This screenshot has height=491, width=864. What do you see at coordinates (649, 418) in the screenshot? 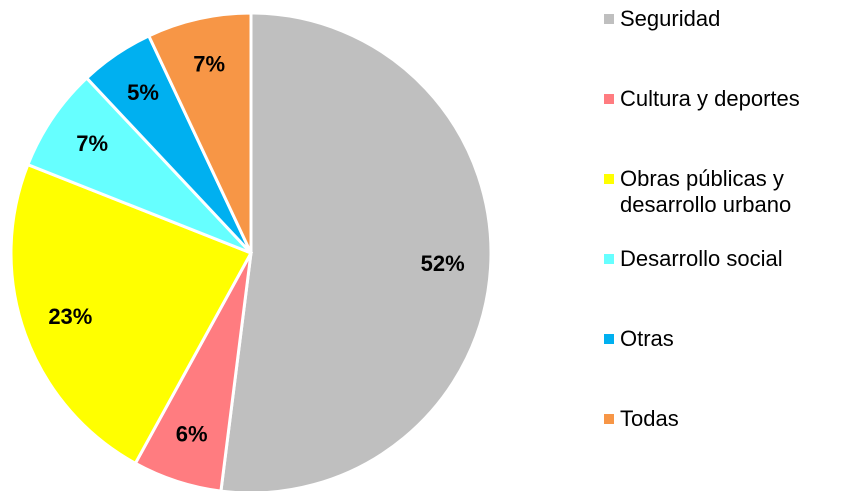
I see `legend-label: Todas` at bounding box center [649, 418].